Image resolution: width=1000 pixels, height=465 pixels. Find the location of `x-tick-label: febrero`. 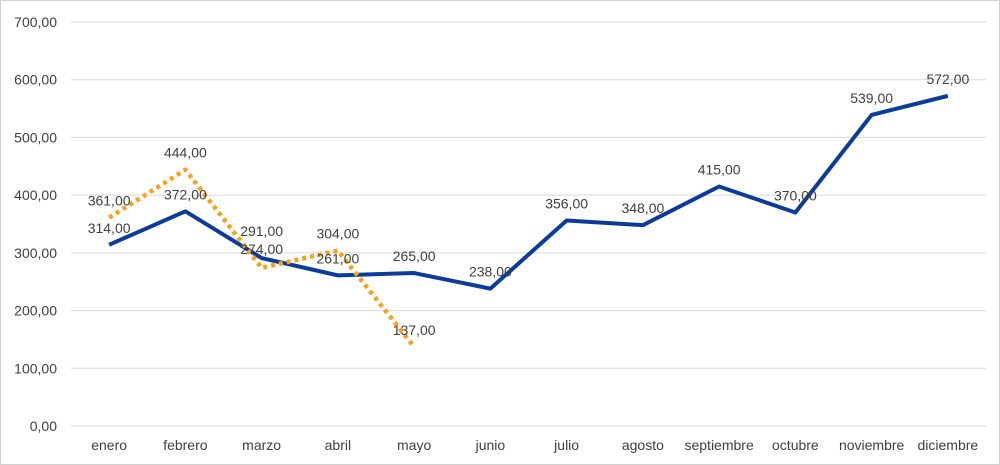

x-tick-label: febrero is located at coordinates (185, 445).